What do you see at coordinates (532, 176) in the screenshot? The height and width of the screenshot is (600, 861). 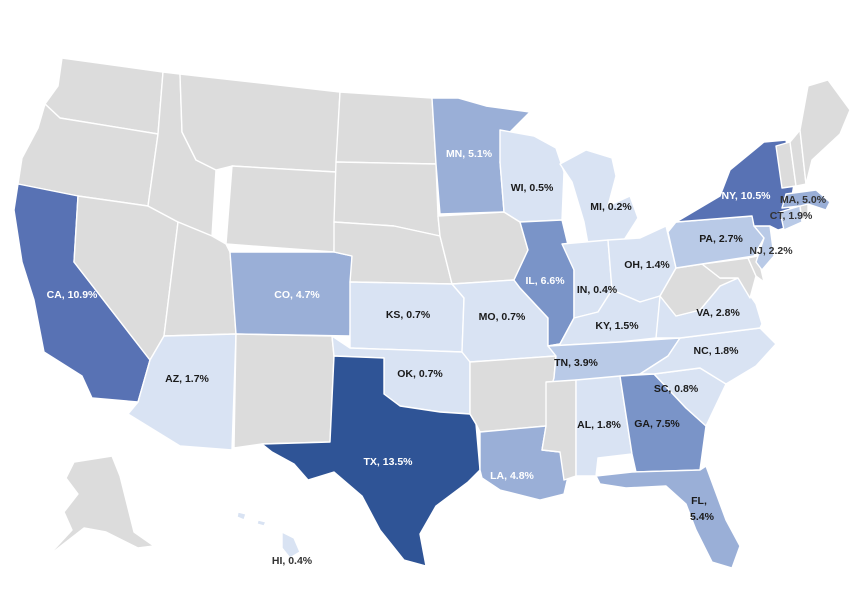 I see `state-wi` at bounding box center [532, 176].